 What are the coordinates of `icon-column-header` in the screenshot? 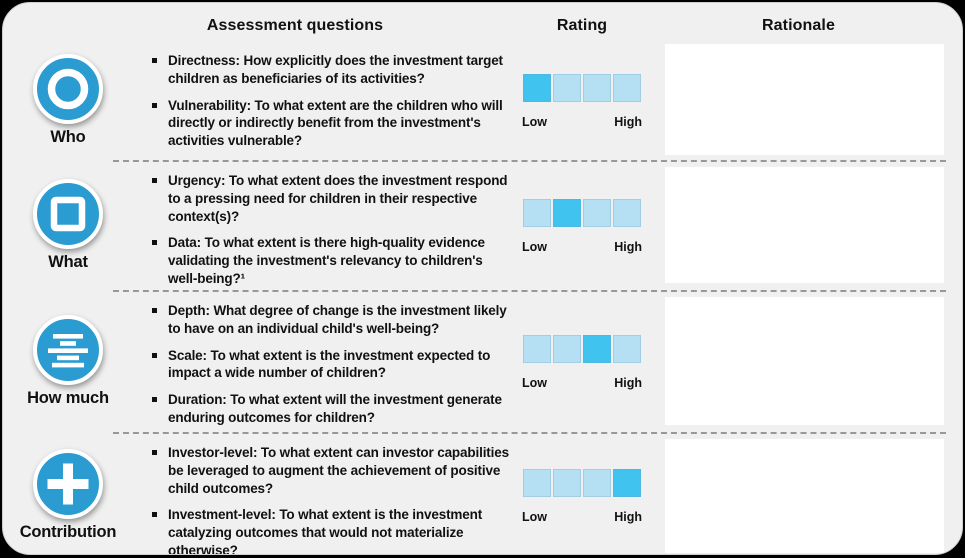 It's located at (68, 22).